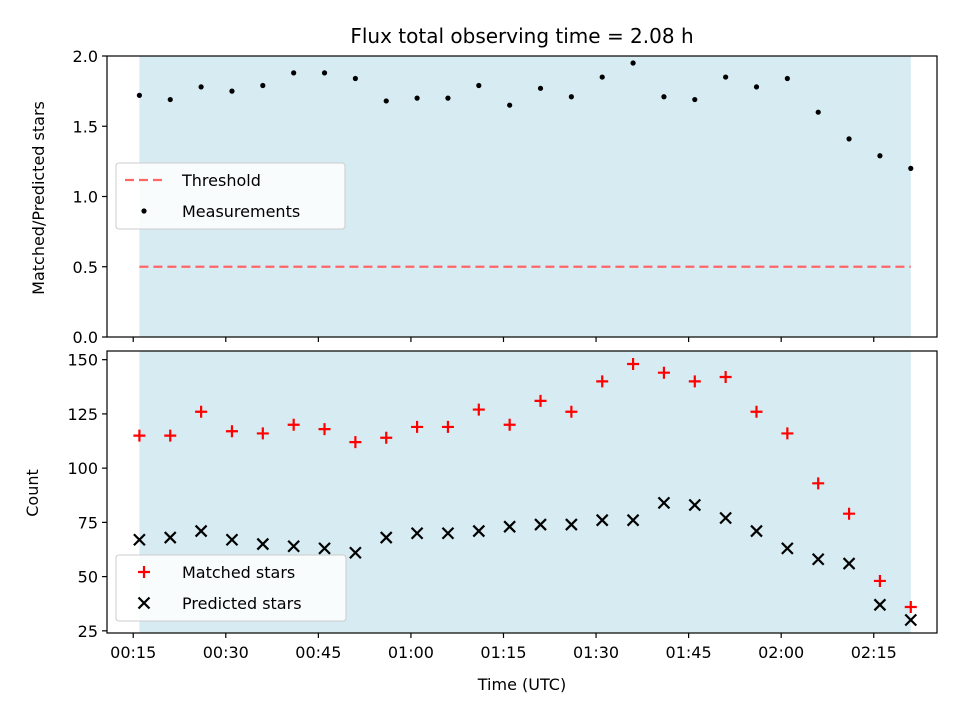 The image size is (960, 720). Describe the element at coordinates (241, 211) in the screenshot. I see `top-legend-label: Measurements` at that location.